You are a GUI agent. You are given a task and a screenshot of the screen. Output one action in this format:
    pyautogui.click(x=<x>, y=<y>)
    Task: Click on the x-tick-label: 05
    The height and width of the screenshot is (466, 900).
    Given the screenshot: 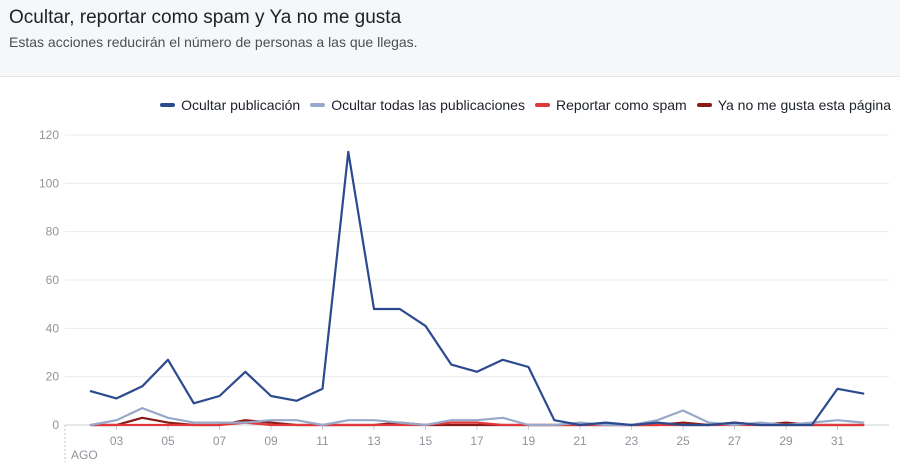 What is the action you would take?
    pyautogui.click(x=168, y=441)
    